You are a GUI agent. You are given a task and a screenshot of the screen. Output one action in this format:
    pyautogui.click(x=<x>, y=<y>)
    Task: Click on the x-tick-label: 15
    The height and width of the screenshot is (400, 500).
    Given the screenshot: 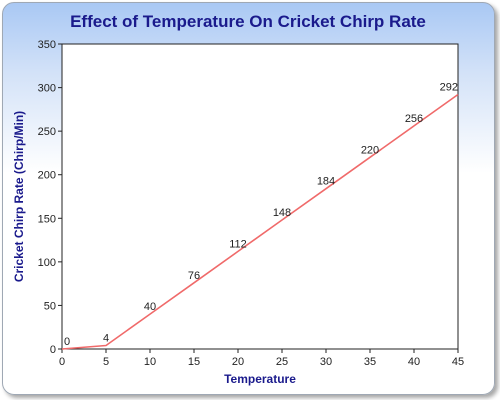 What is the action you would take?
    pyautogui.click(x=194, y=362)
    